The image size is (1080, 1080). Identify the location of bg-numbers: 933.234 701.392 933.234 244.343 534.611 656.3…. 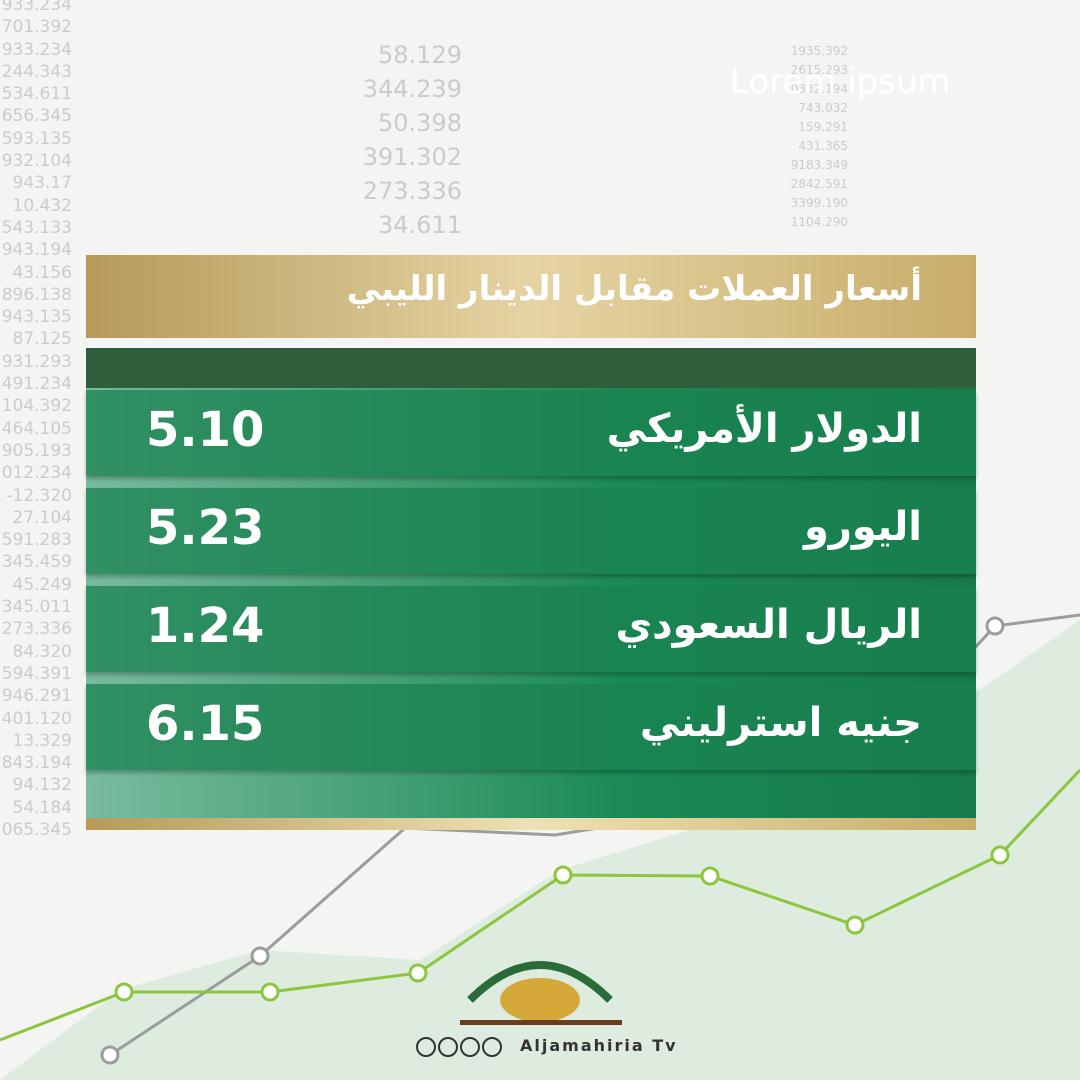
(36, 420).